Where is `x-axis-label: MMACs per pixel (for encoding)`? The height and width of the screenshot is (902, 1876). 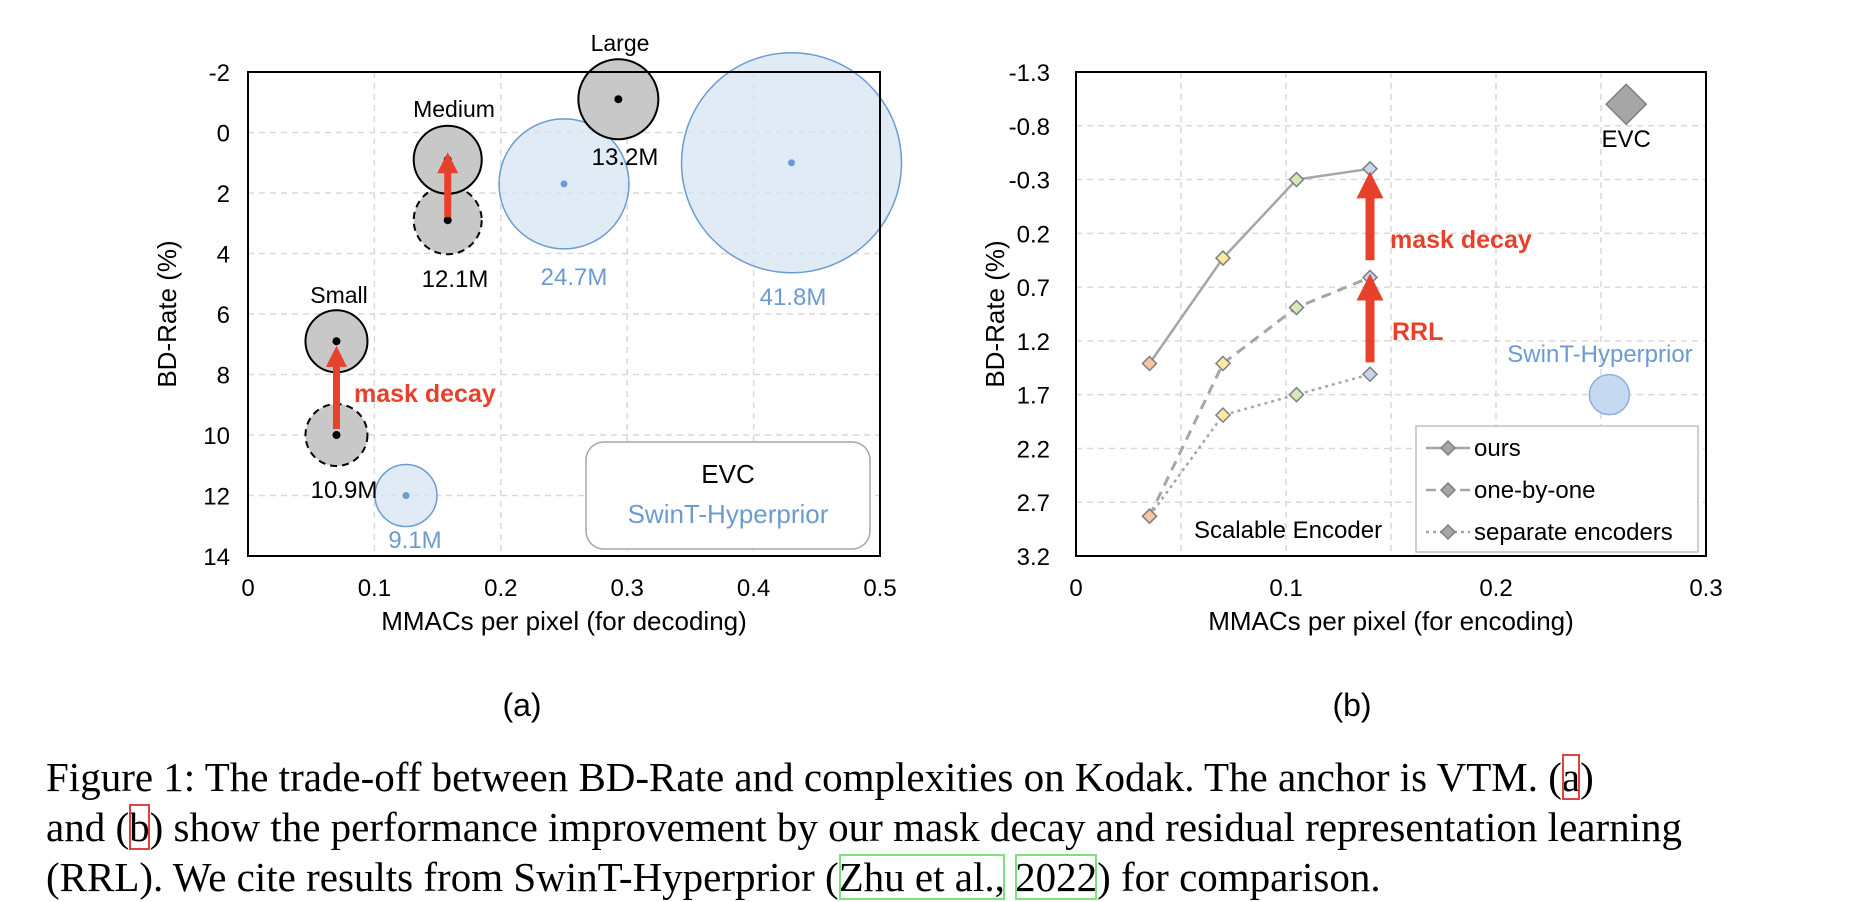 x-axis-label: MMACs per pixel (for encoding) is located at coordinates (1391, 621).